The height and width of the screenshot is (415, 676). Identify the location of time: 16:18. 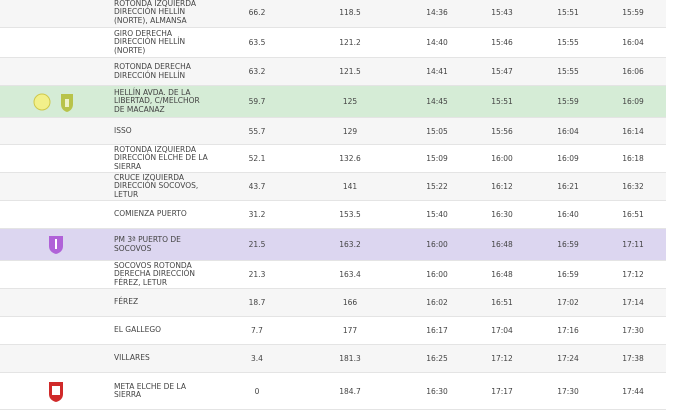
(633, 158).